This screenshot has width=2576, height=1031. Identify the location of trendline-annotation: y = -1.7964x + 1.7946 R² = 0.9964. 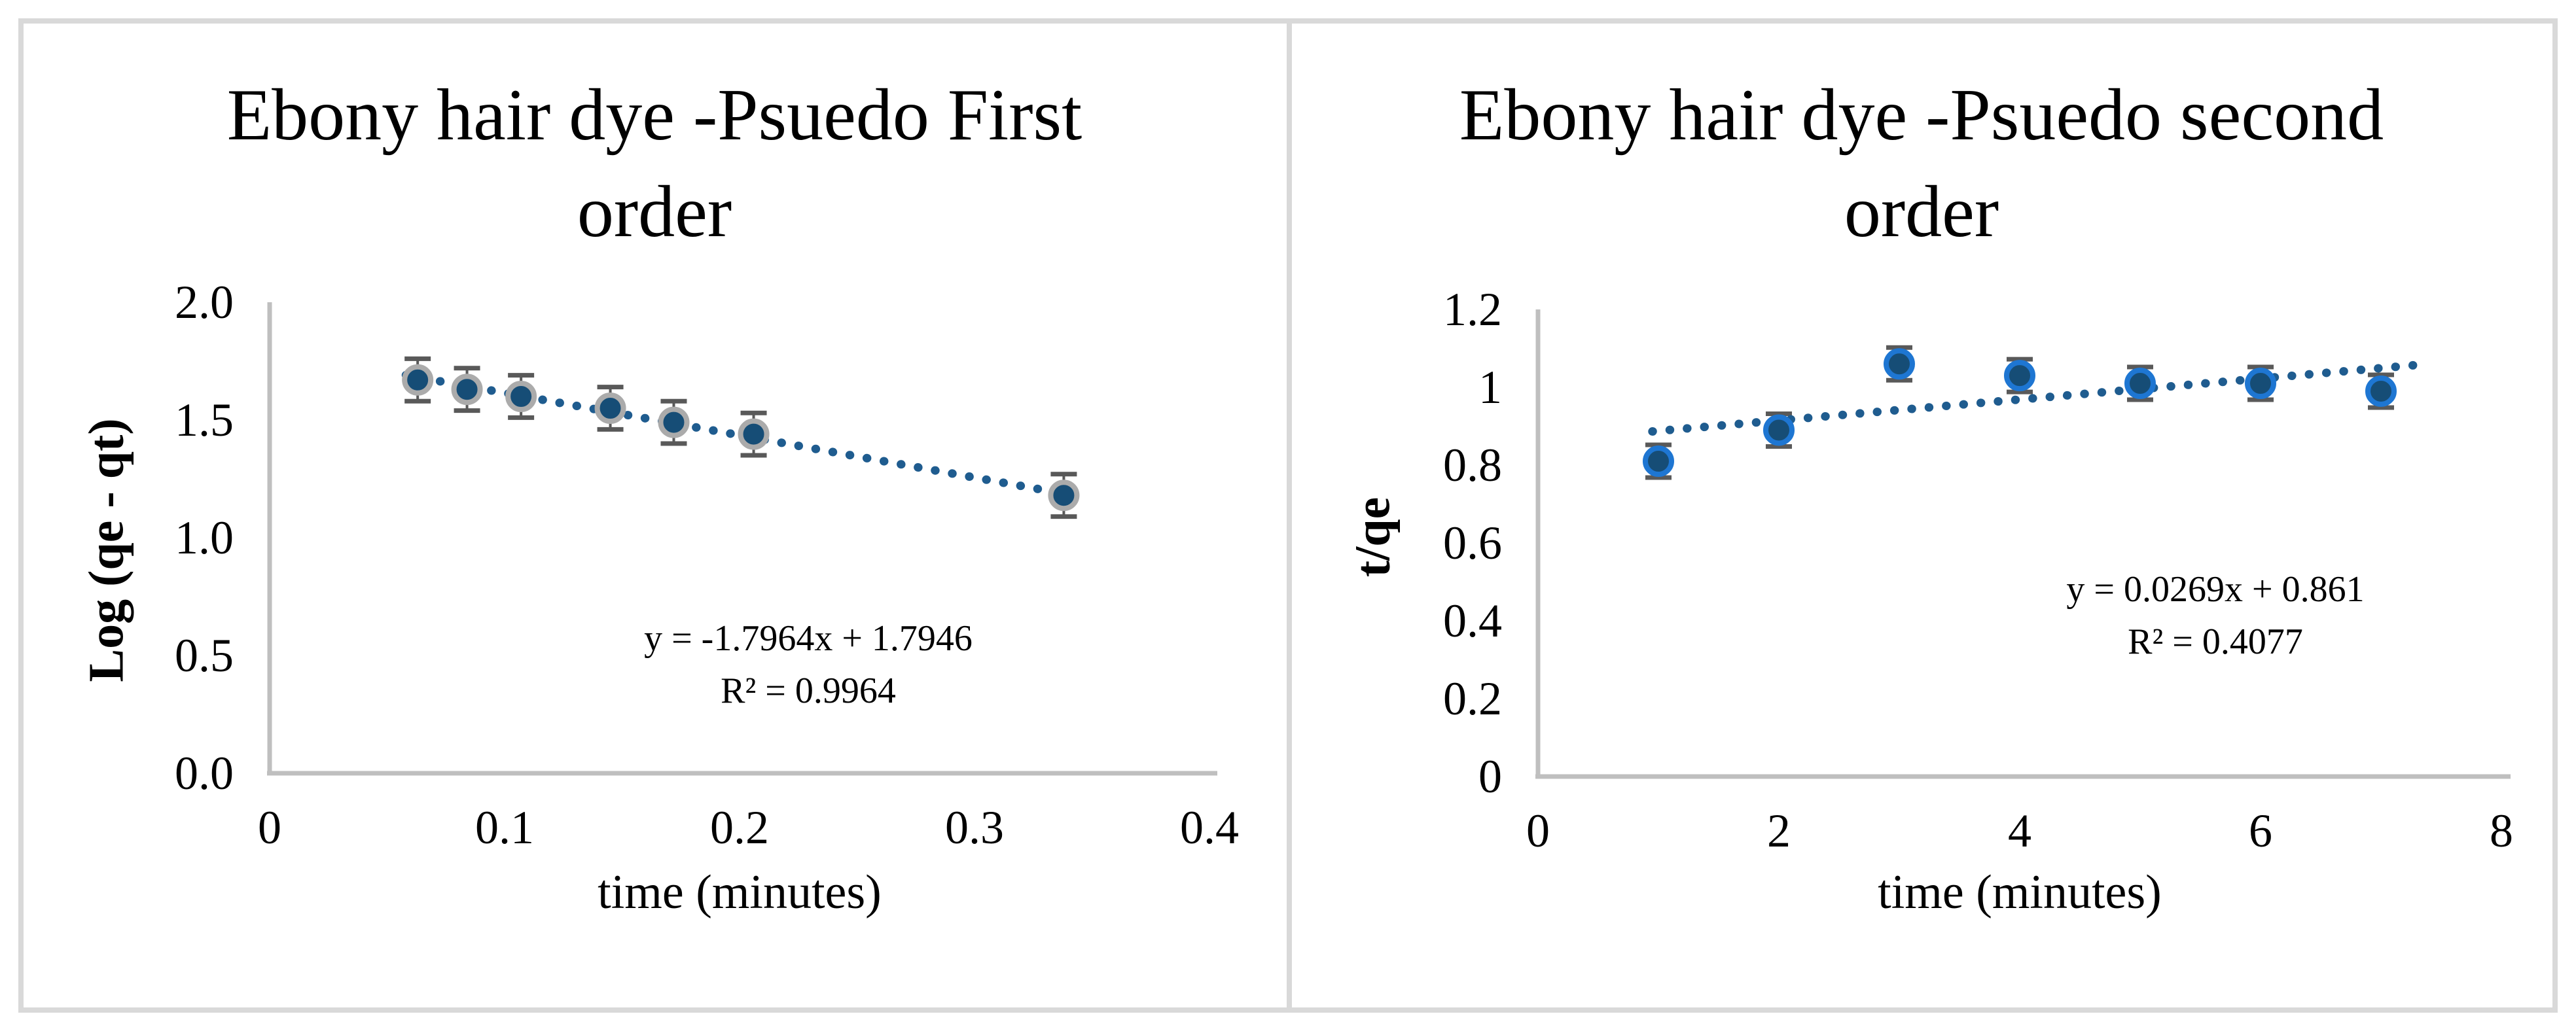
(808, 664).